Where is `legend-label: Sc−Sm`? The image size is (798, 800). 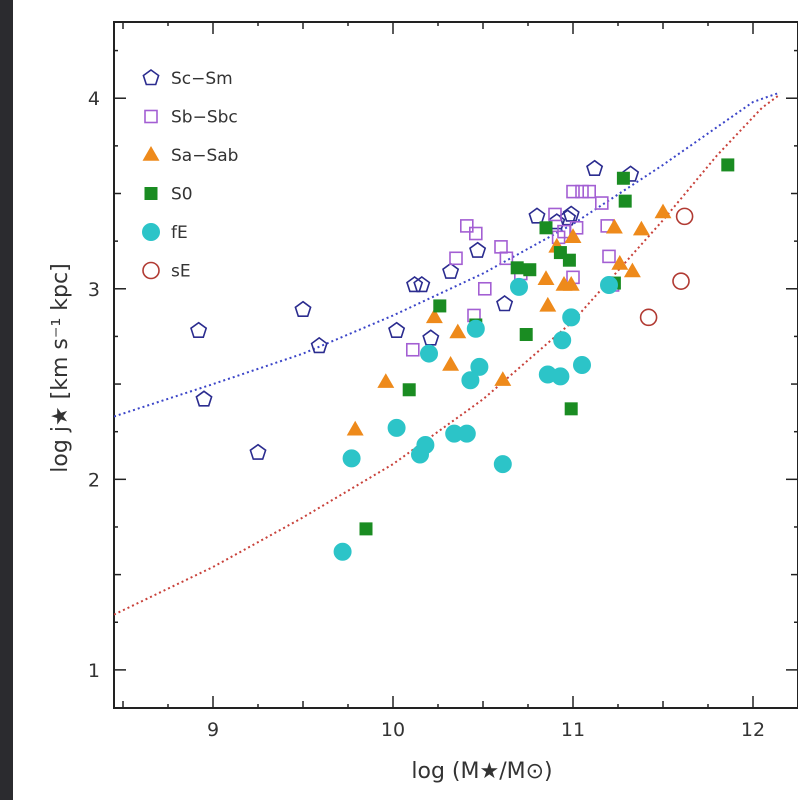
legend-label: Sc−Sm is located at coordinates (202, 79).